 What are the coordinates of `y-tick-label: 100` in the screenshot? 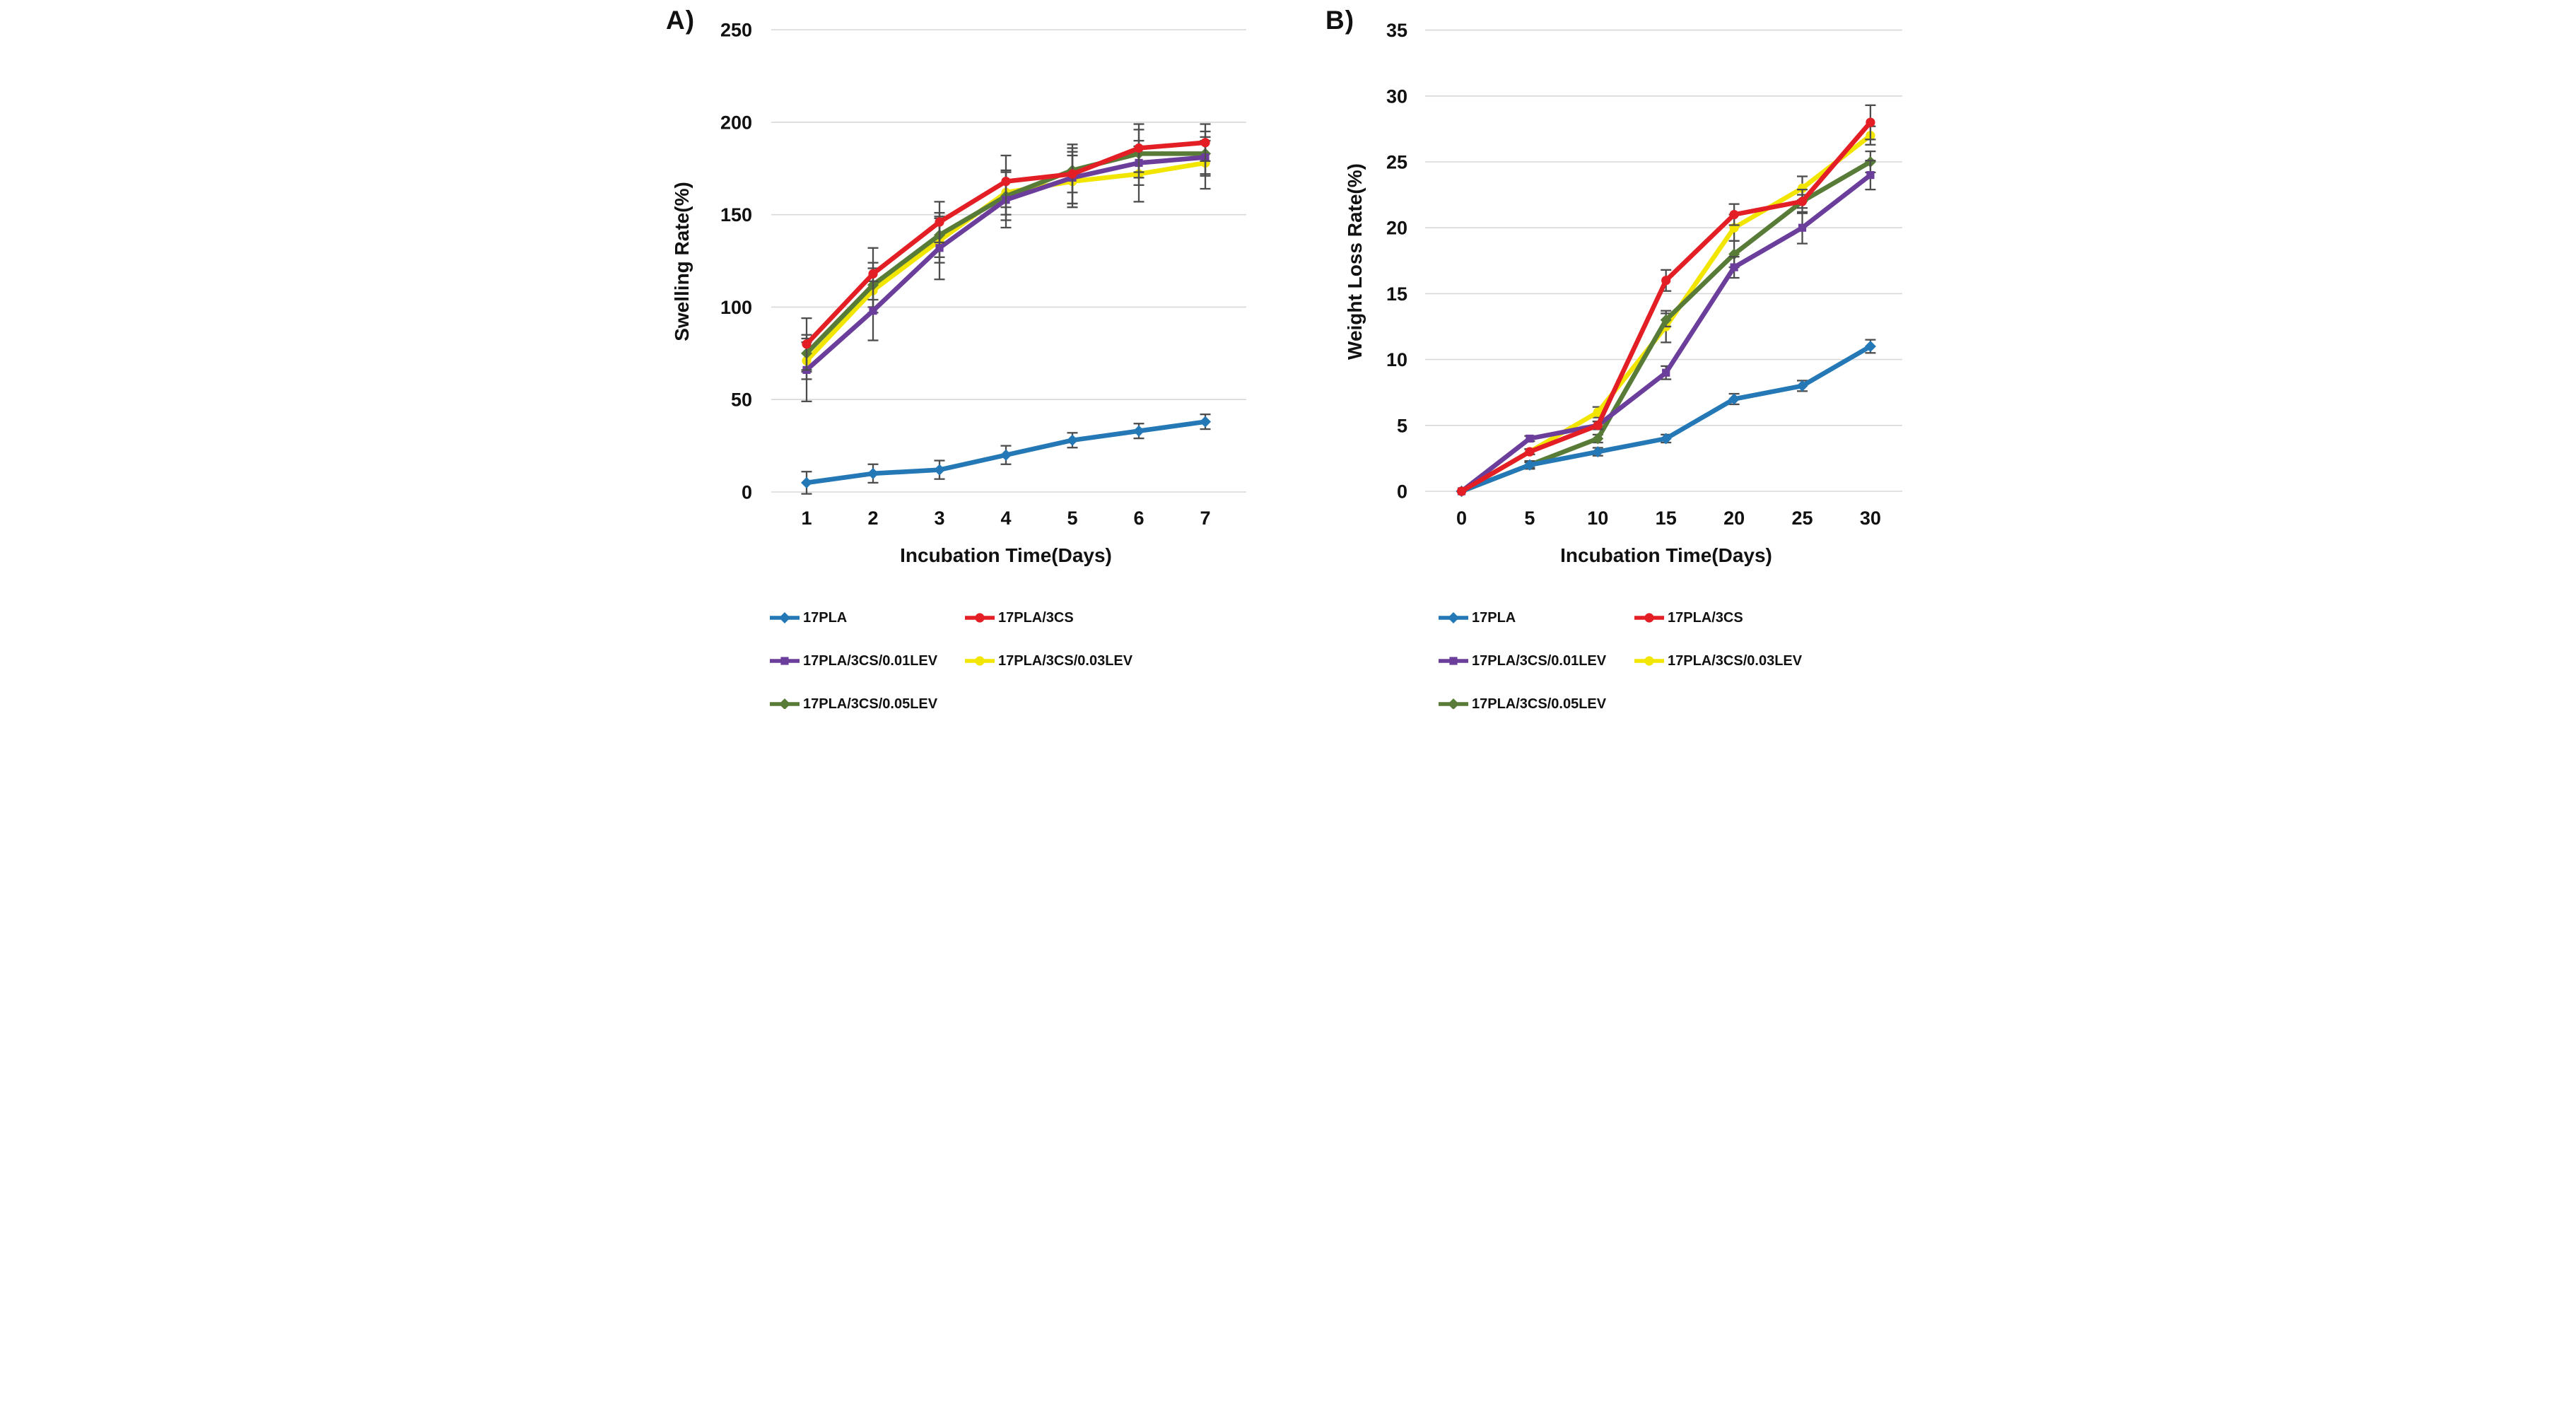 It's located at (736, 307).